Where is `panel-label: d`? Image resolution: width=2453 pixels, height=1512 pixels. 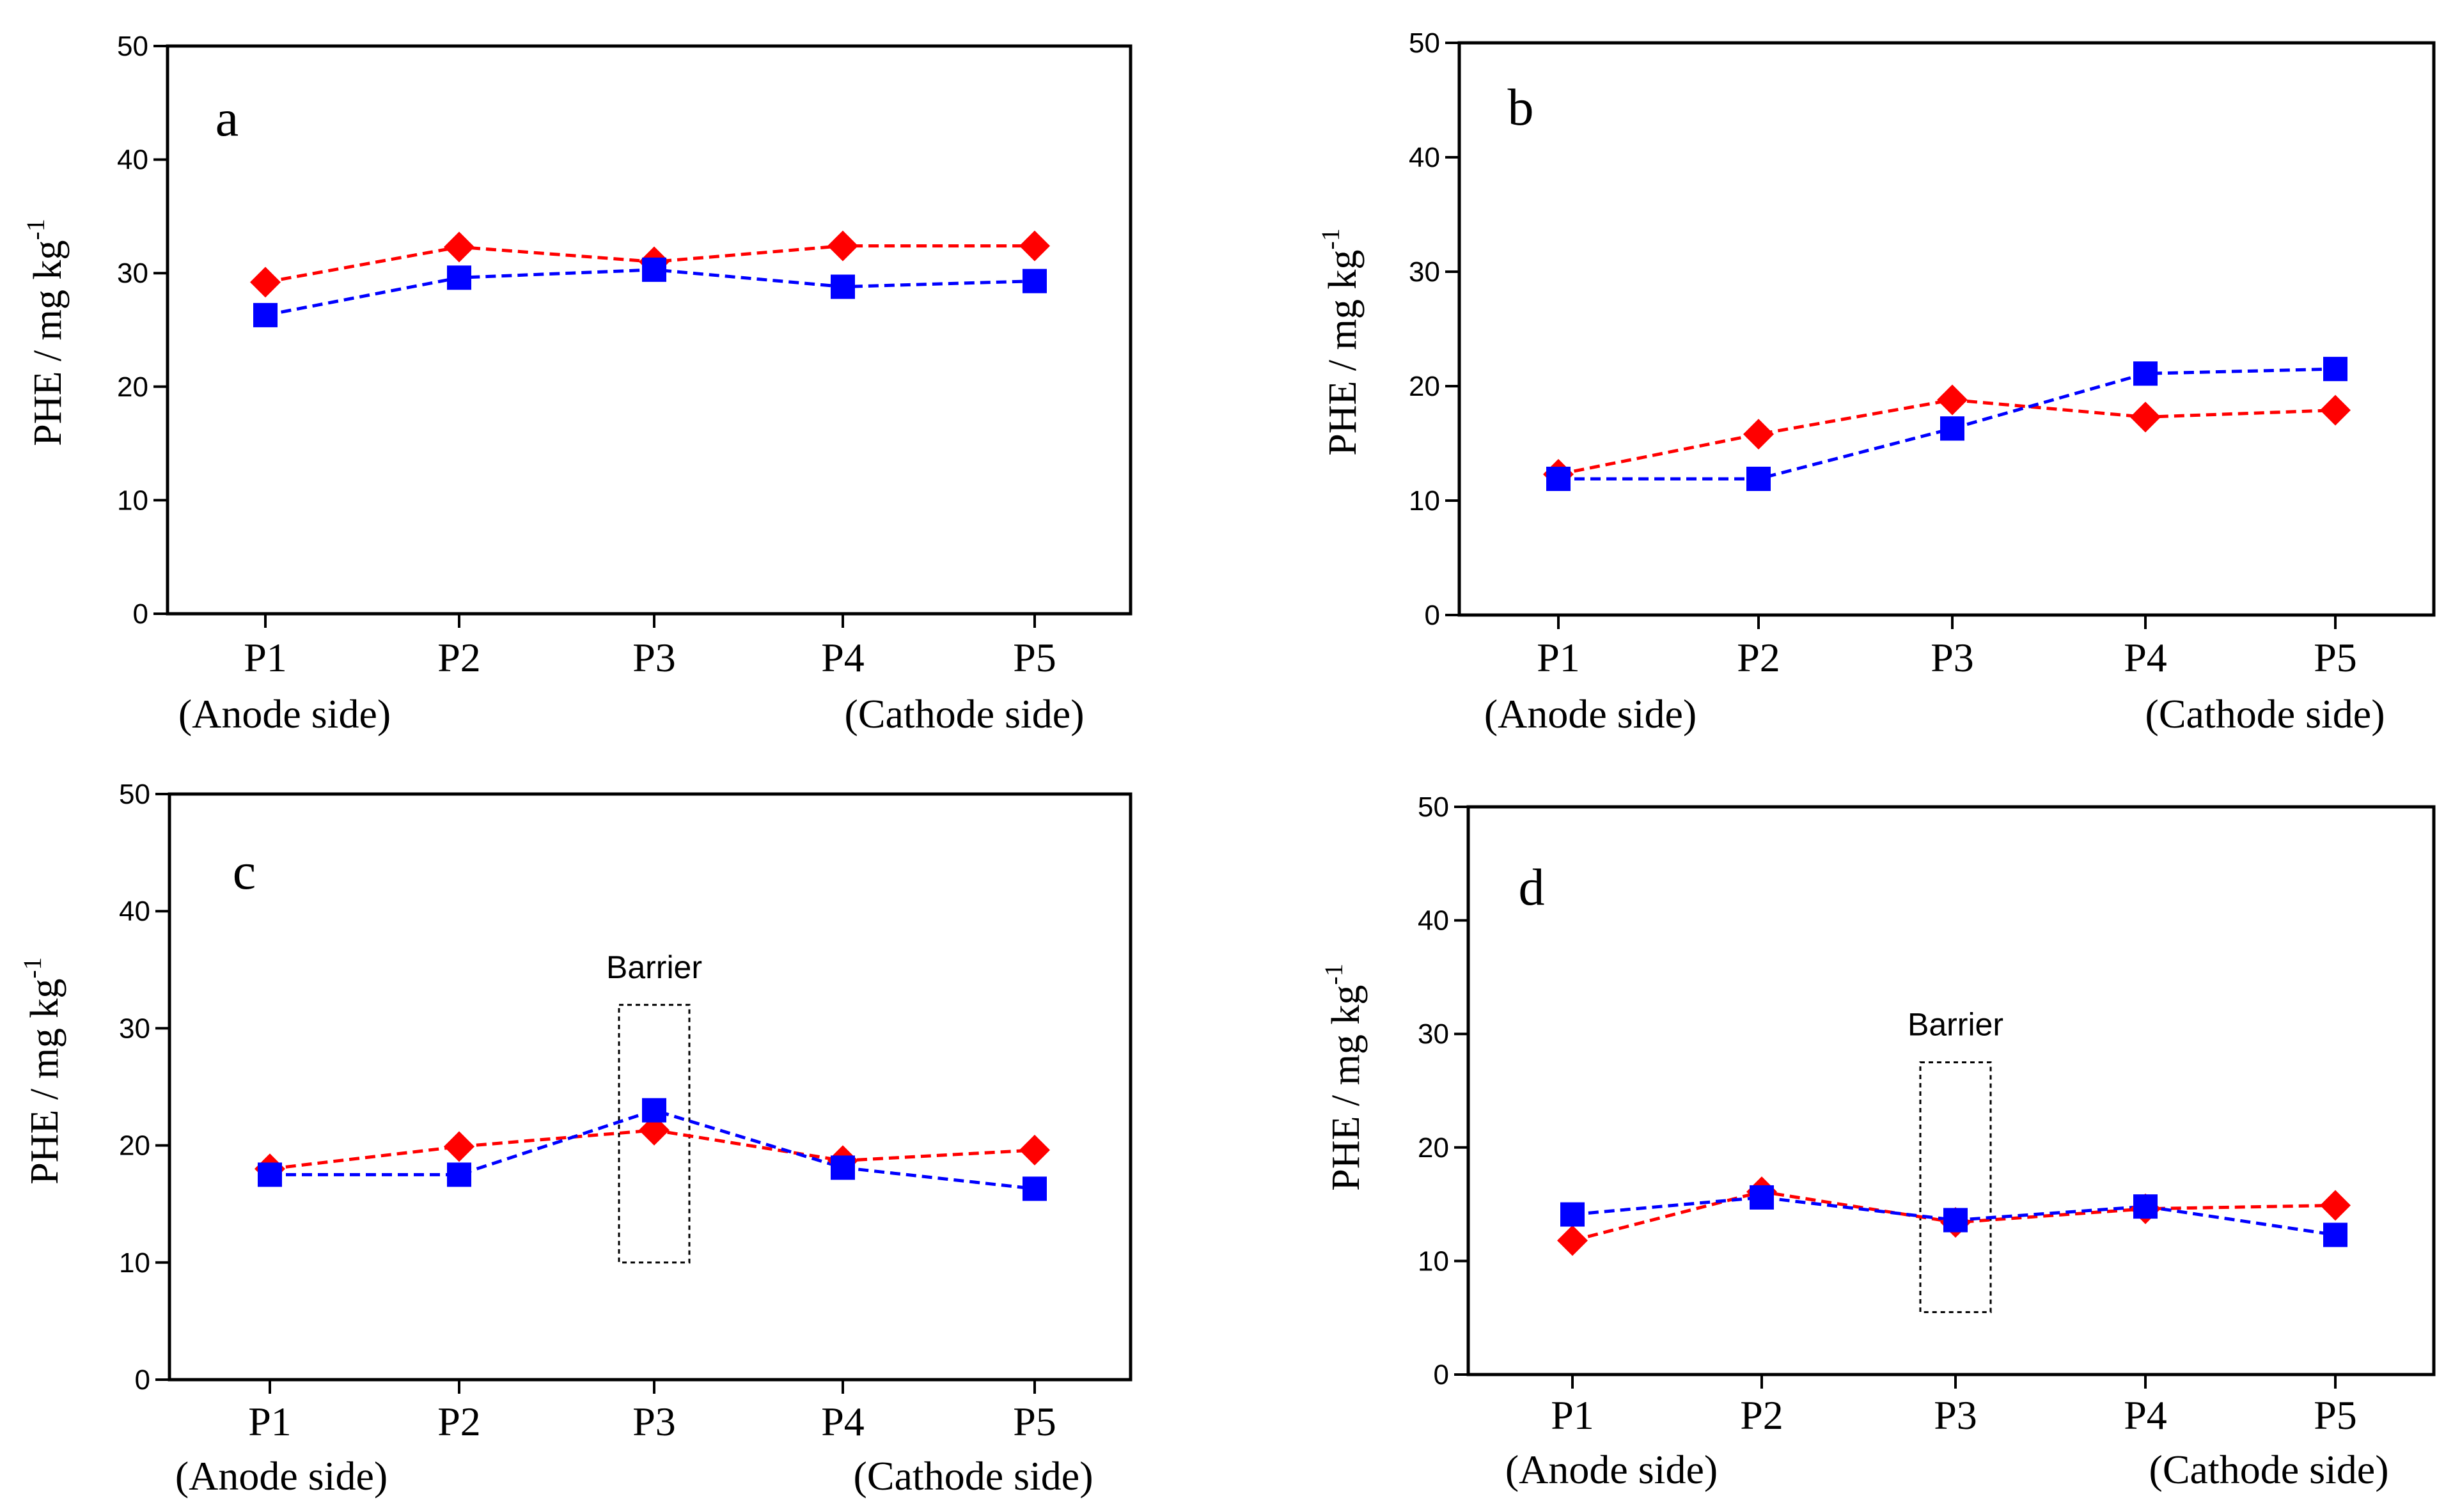
panel-label: d is located at coordinates (1532, 887).